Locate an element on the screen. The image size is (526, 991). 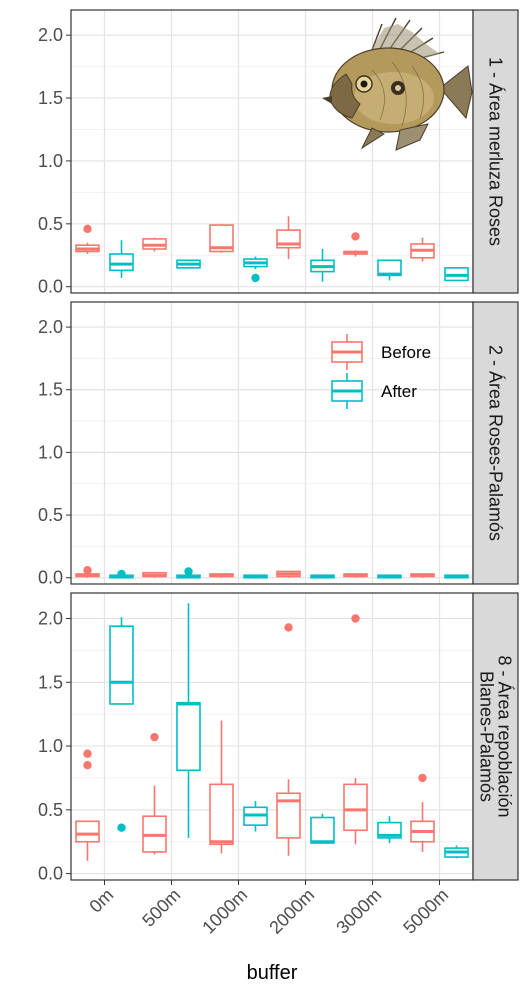
strip-label: 1 - Área merluza Roses is located at coordinates (496, 151).